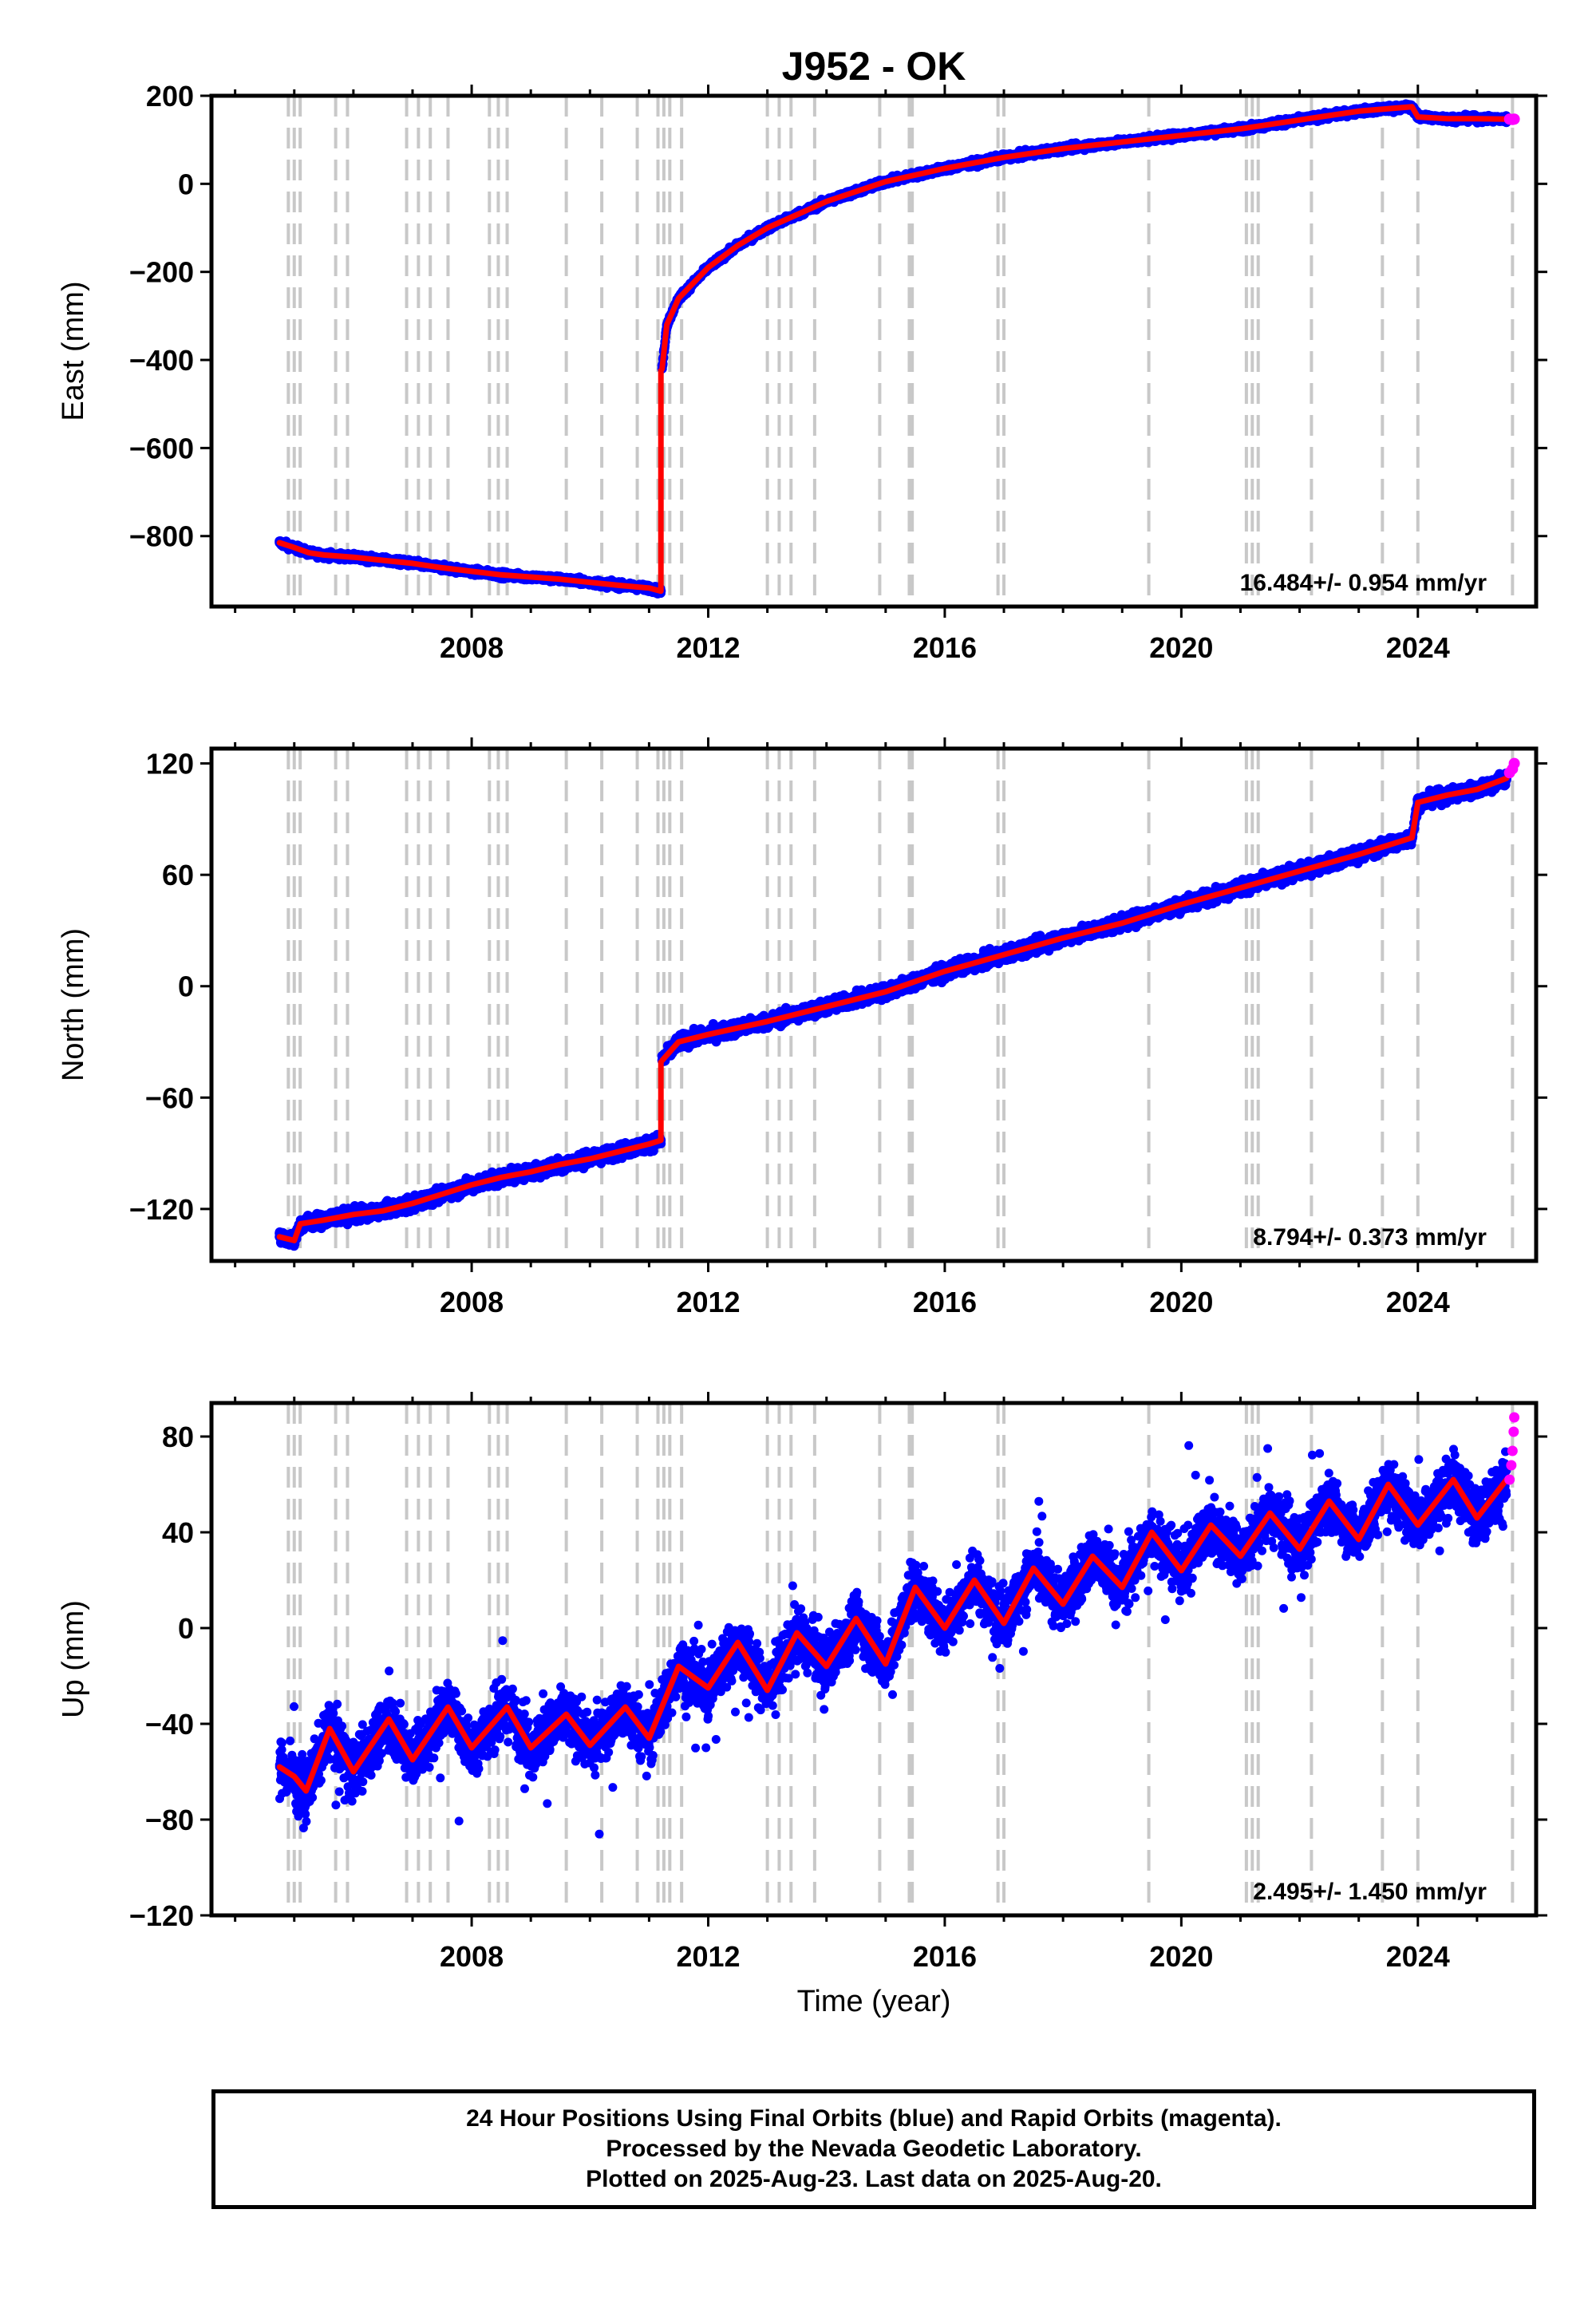 Image resolution: width=1596 pixels, height=2316 pixels. Describe the element at coordinates (470, 567) in the screenshot. I see `east-series-0-points` at that location.